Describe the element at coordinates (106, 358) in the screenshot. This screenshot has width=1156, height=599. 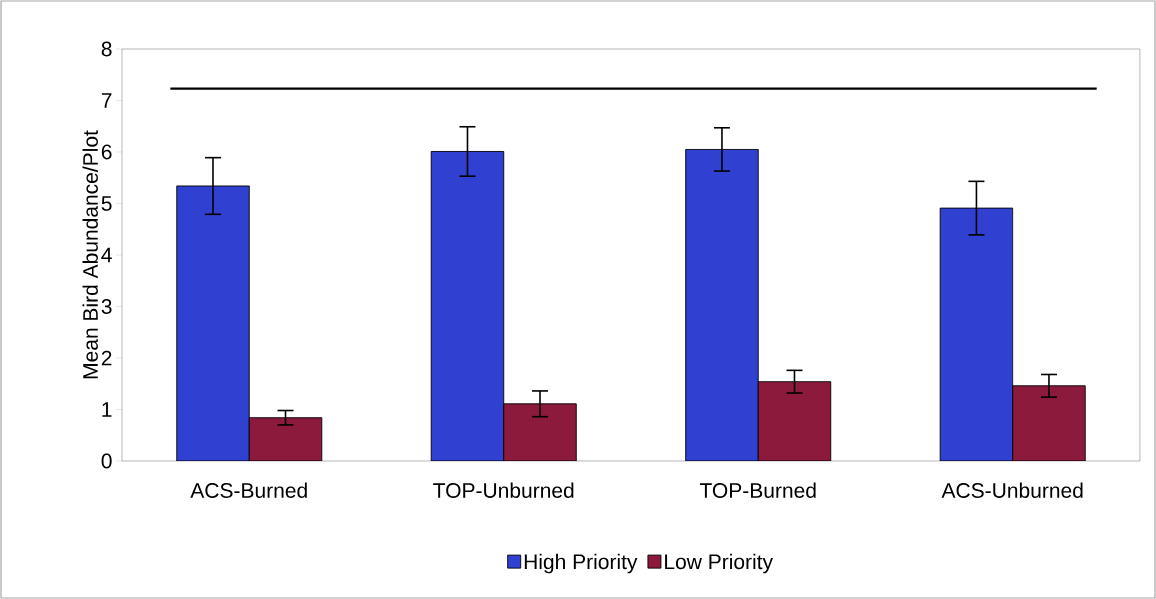
I see `y-tick-label: 2` at that location.